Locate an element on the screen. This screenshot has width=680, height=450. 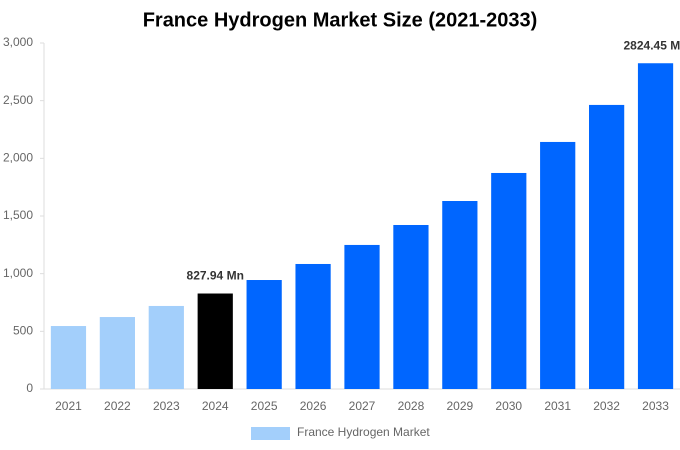
x-tick-label: 2030 is located at coordinates (508, 406).